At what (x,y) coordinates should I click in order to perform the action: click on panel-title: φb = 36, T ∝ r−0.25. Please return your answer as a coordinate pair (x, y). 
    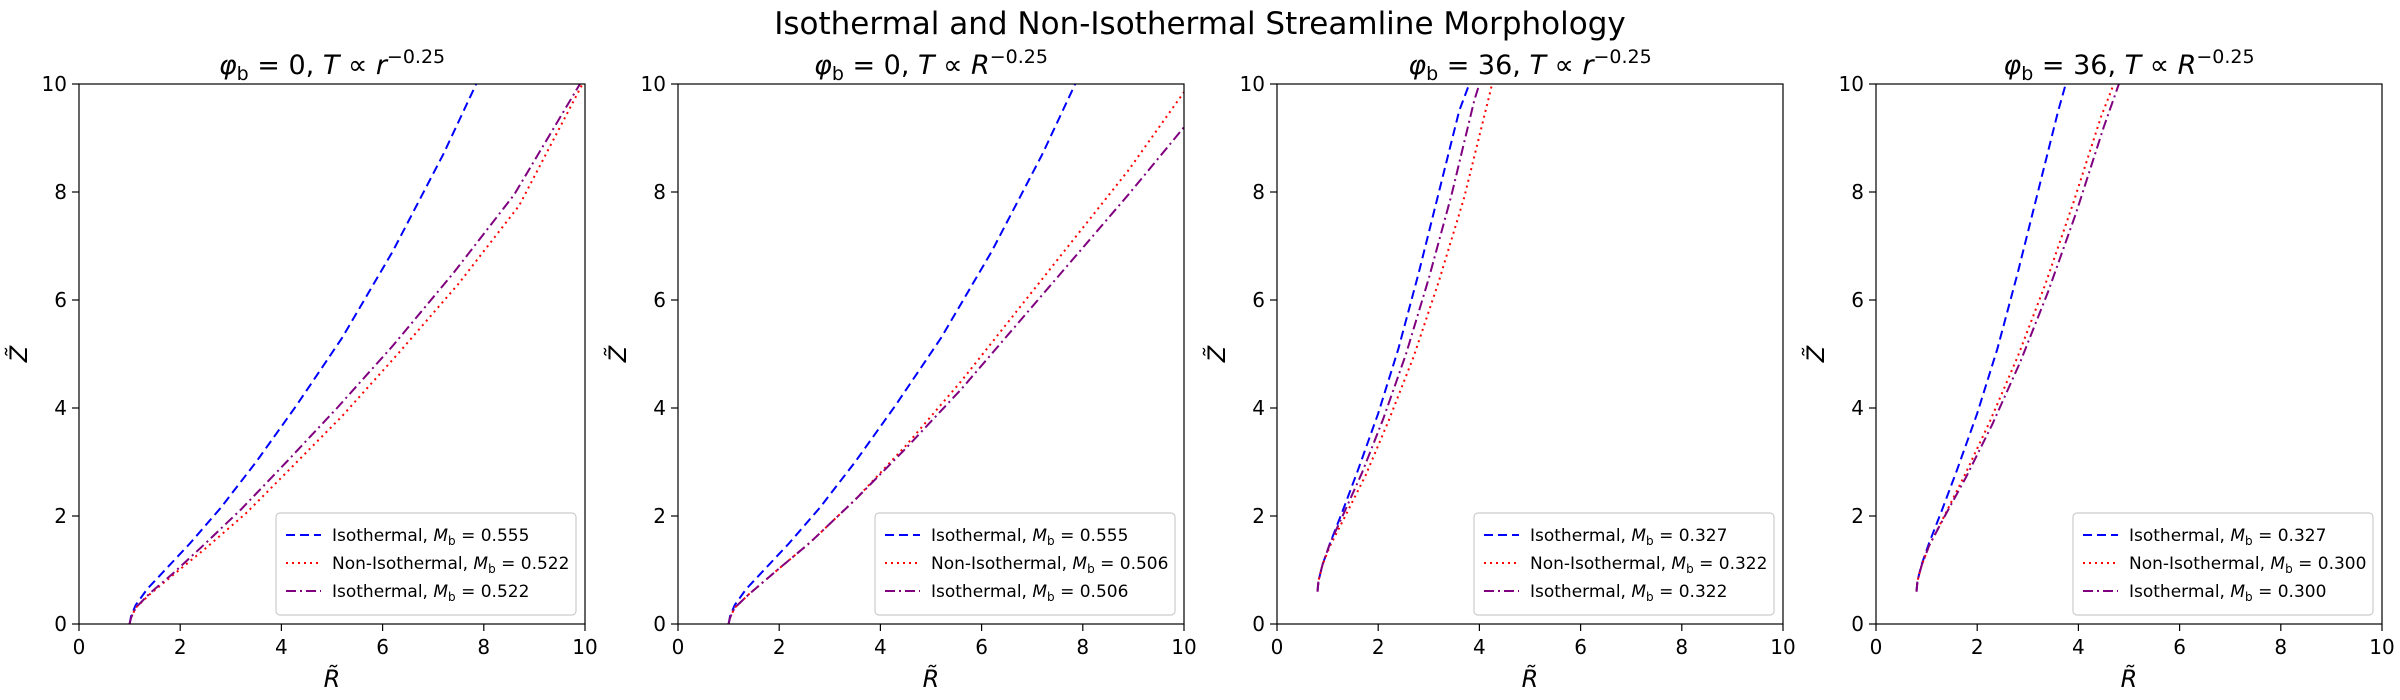
    Looking at the image, I should click on (1529, 65).